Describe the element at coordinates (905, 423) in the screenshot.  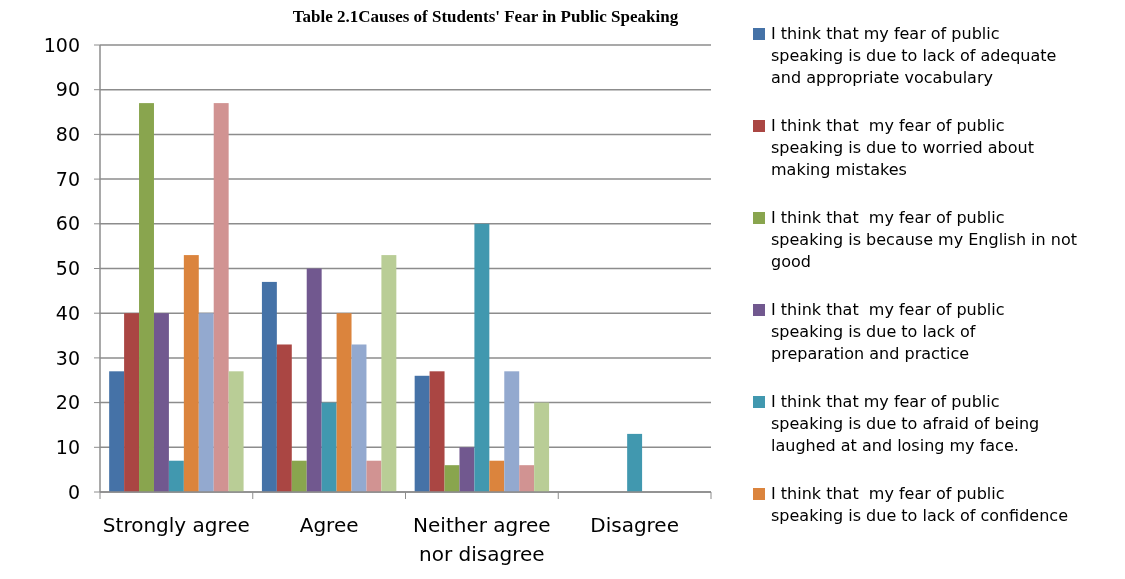
I see `legend-label: I think that my fear of public speaking is due to afraid of being laughed at and losing my face.` at that location.